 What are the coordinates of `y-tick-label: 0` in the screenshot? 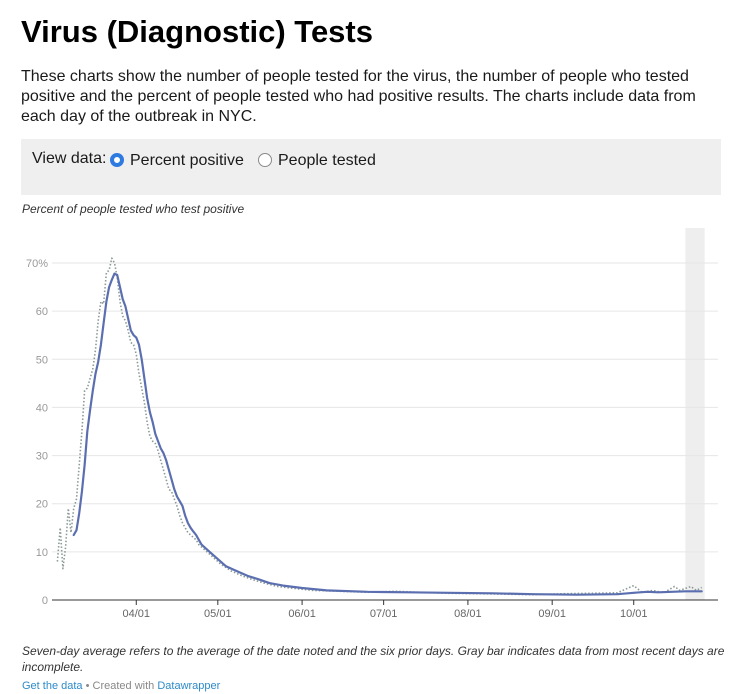 It's located at (45, 601).